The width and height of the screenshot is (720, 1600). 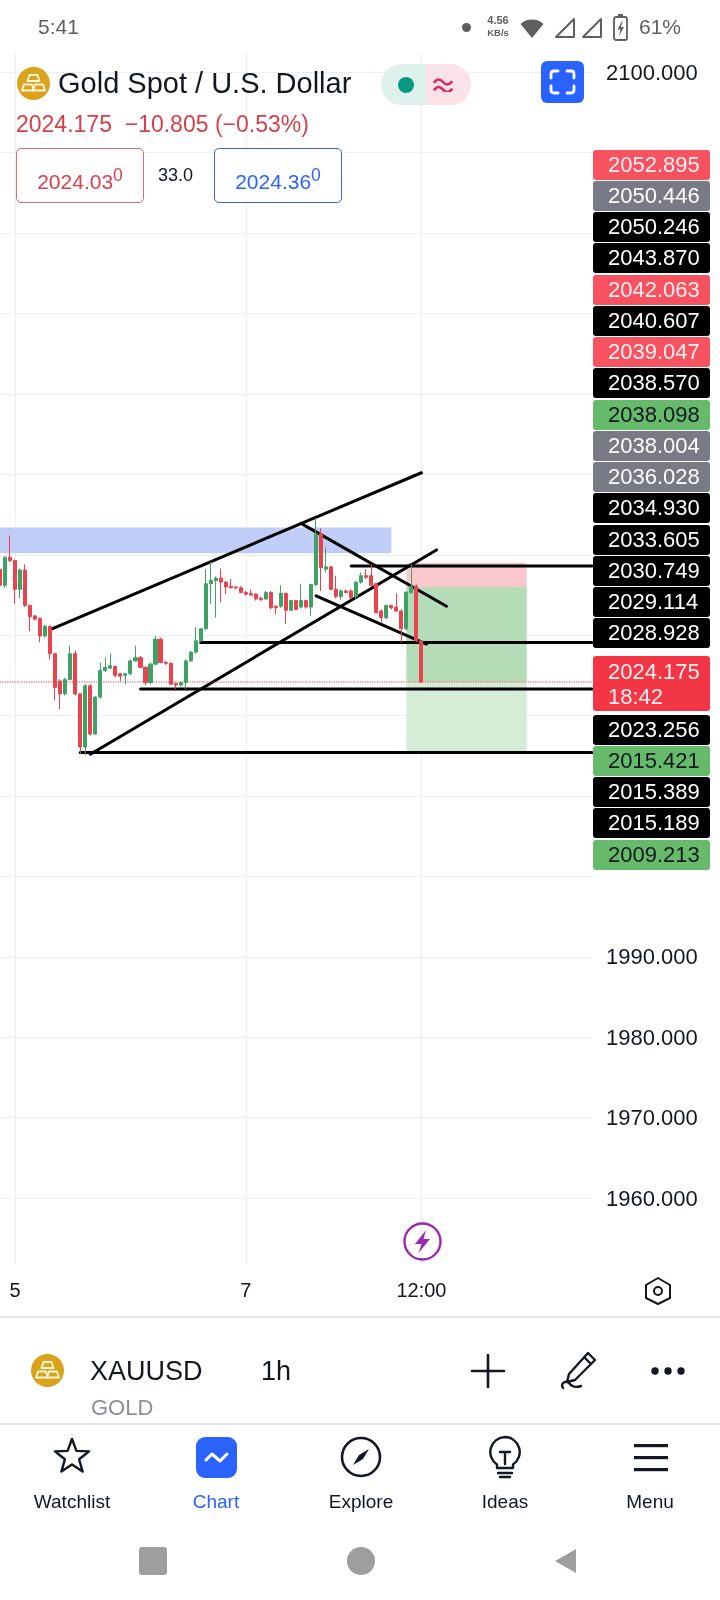 What do you see at coordinates (162, 124) in the screenshot?
I see `text: 2024.175 −10.805 (−0.53%)` at bounding box center [162, 124].